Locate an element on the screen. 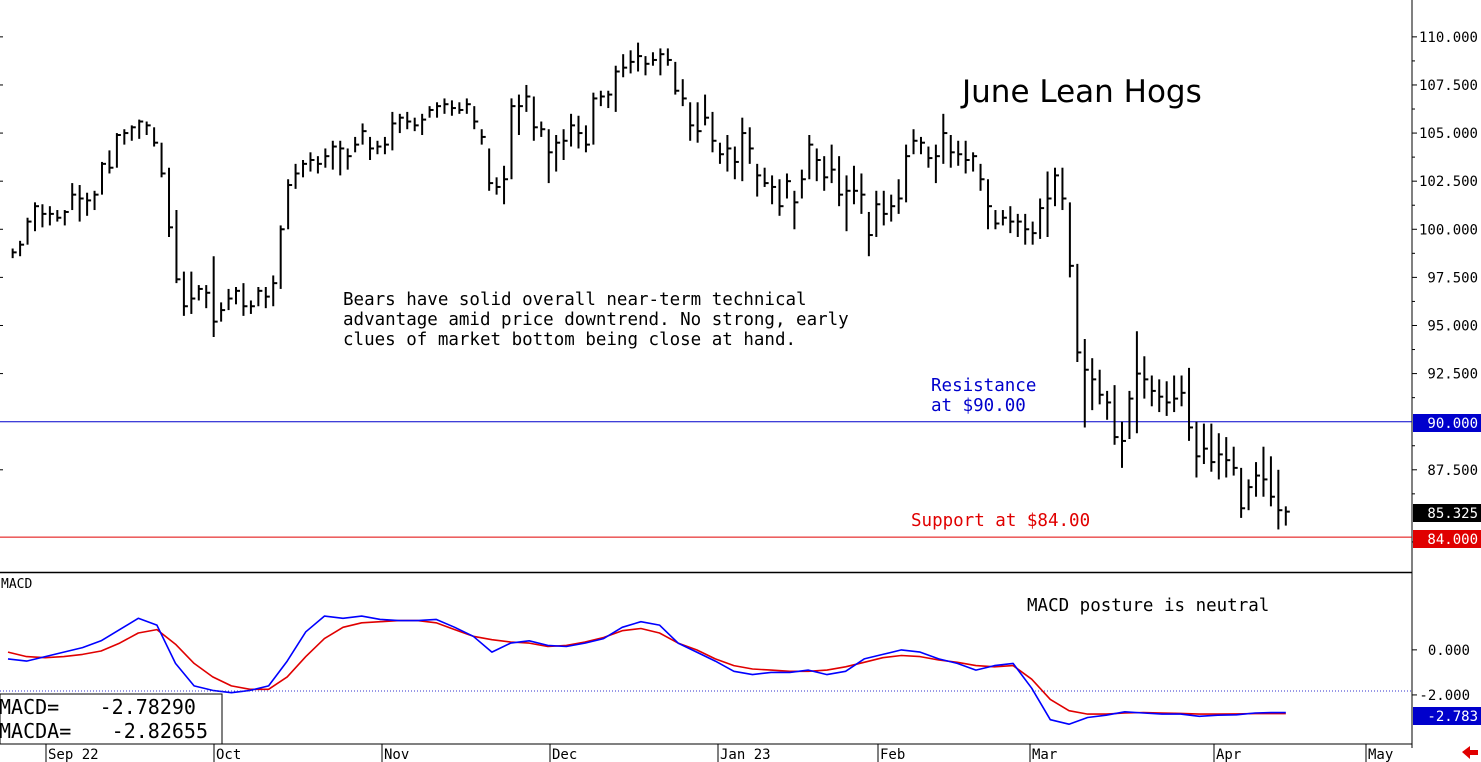 This screenshot has height=762, width=1481. macd-panel-label: MACD is located at coordinates (16, 584).